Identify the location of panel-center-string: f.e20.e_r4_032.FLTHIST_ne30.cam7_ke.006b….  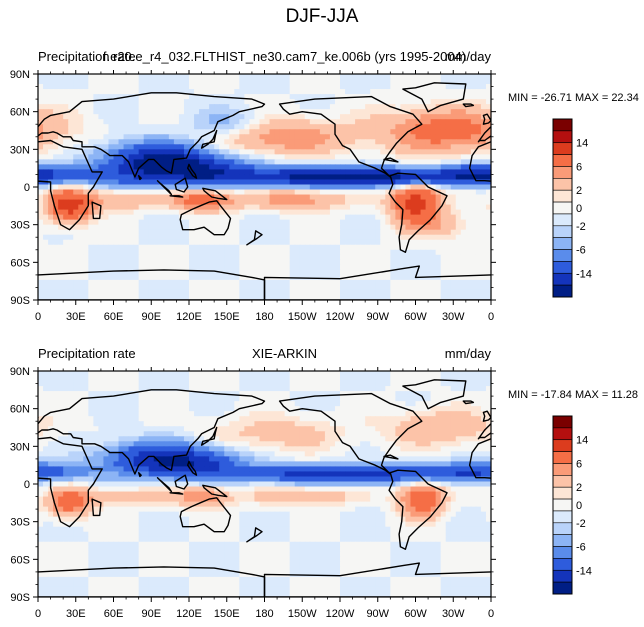
(284, 56).